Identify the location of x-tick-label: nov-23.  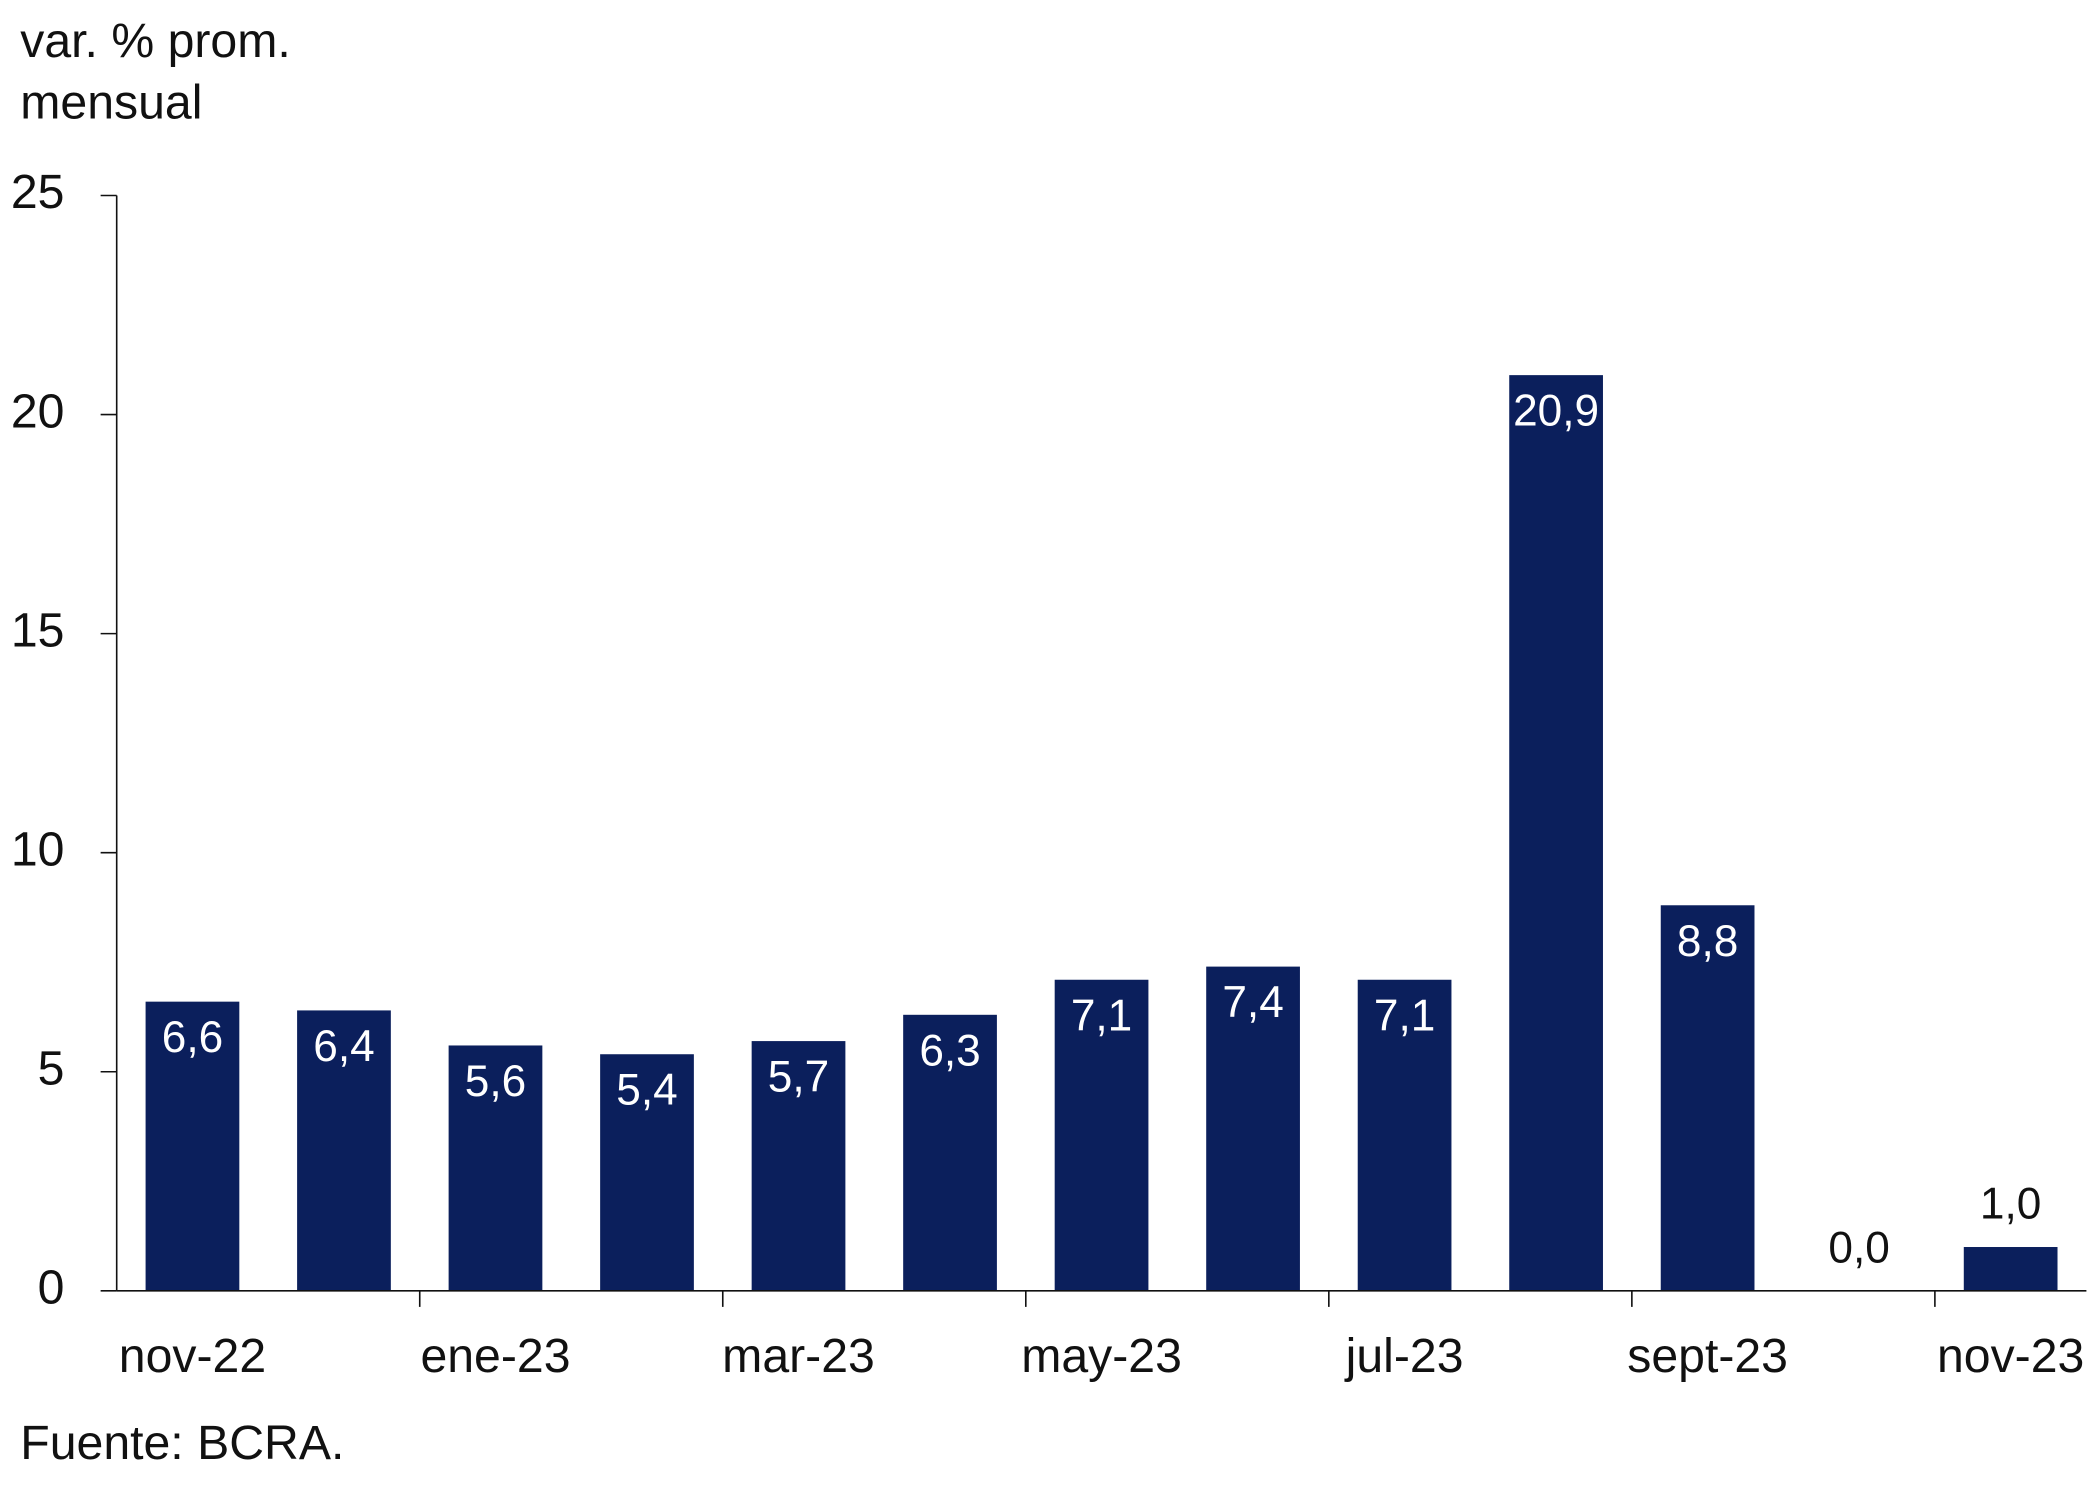
(2010, 1356).